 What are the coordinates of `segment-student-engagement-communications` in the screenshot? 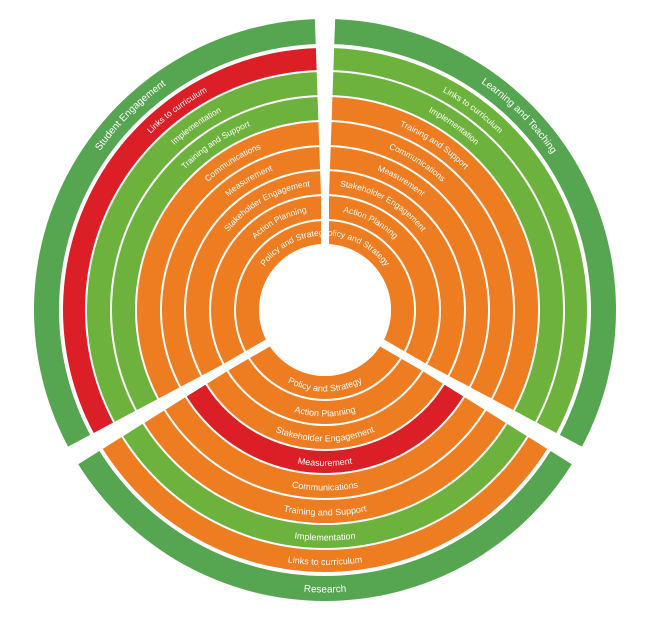 It's located at (228, 260).